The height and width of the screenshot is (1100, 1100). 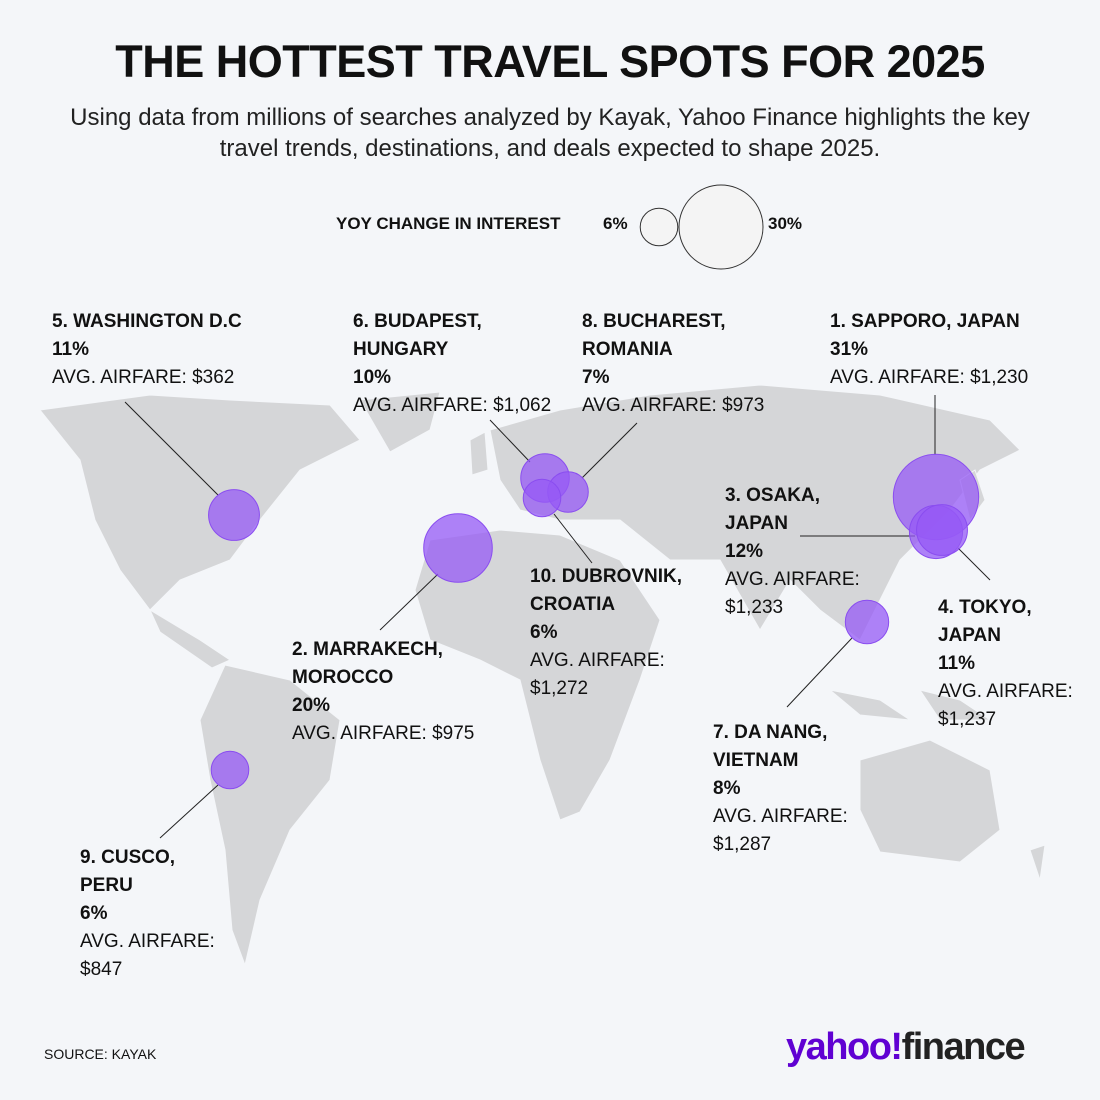 I want to click on destination-name: 1. SAPPORO, JAPAN, so click(x=925, y=321).